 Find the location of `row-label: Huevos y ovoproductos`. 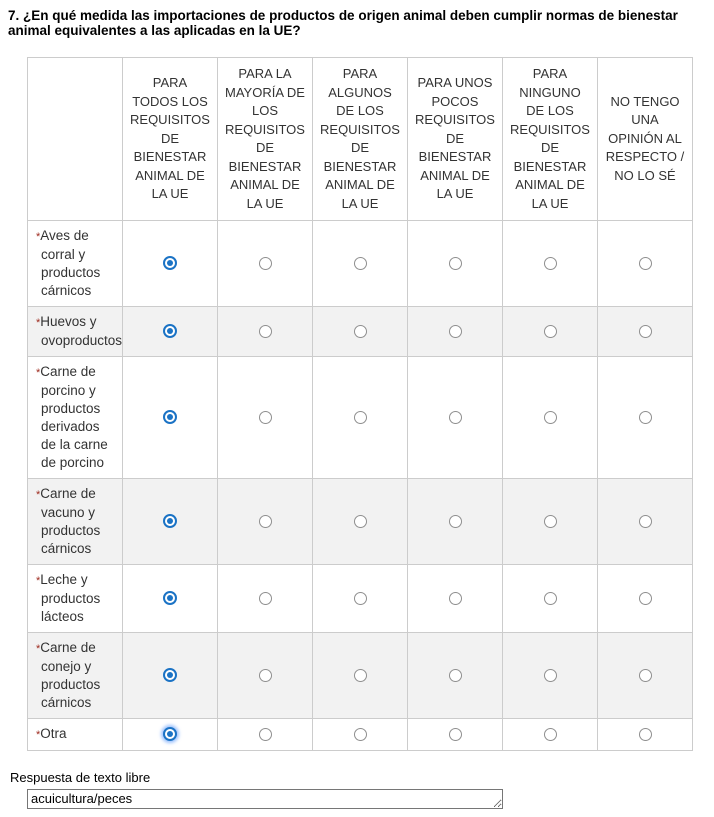

row-label: Huevos y ovoproductos is located at coordinates (81, 331).